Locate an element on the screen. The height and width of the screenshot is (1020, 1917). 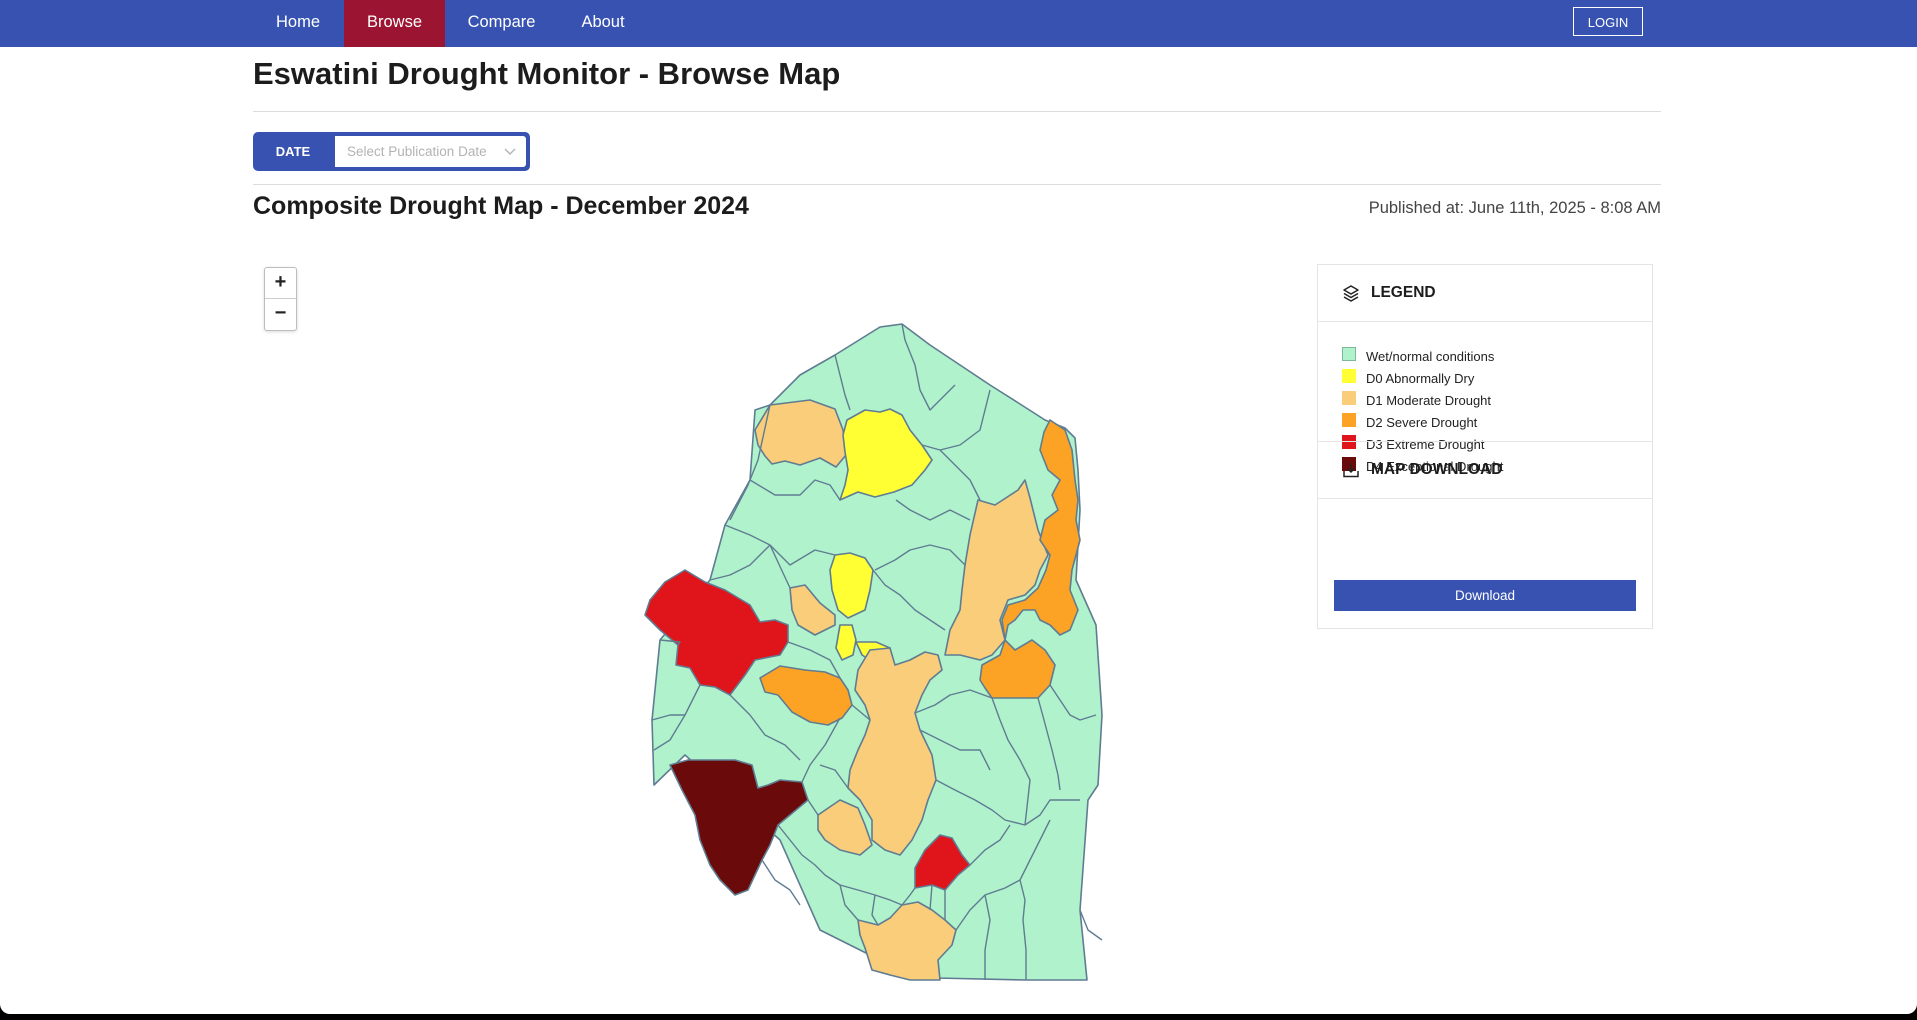
region-d0-center is located at coordinates (851, 585).